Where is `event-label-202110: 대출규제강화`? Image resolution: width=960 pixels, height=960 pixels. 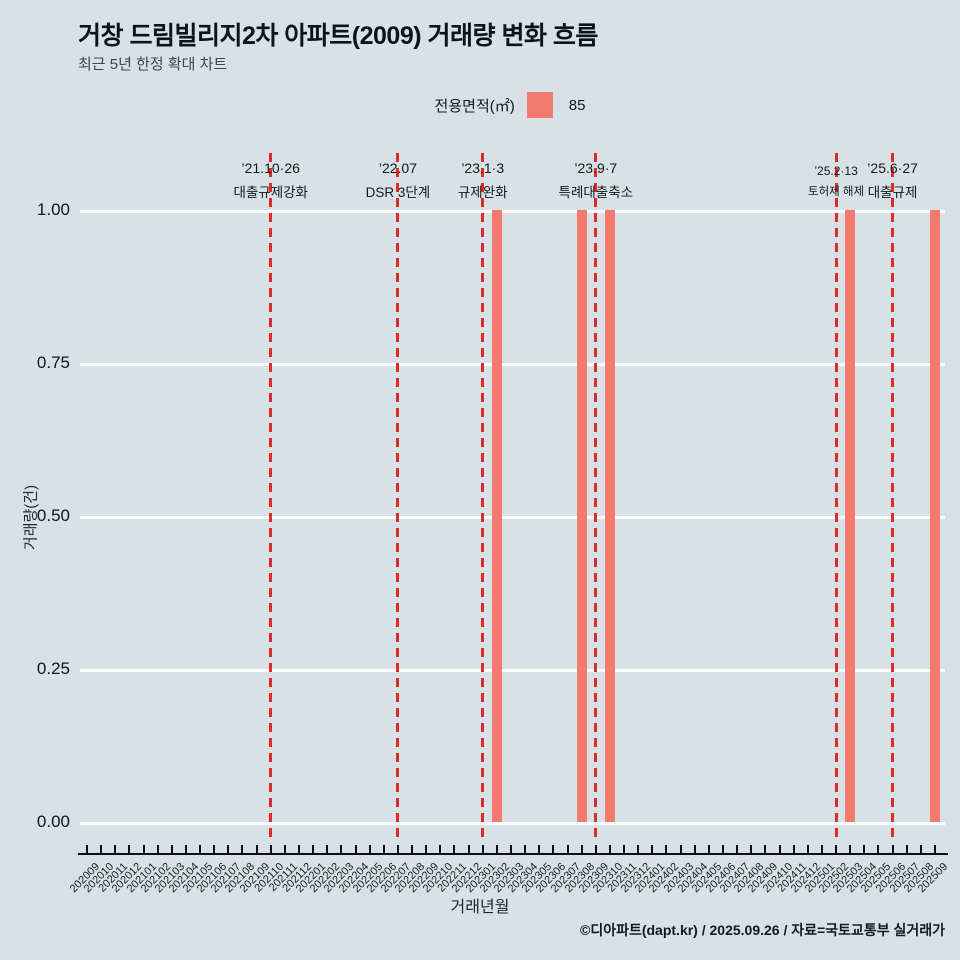 event-label-202110: 대출규제강화 is located at coordinates (270, 192).